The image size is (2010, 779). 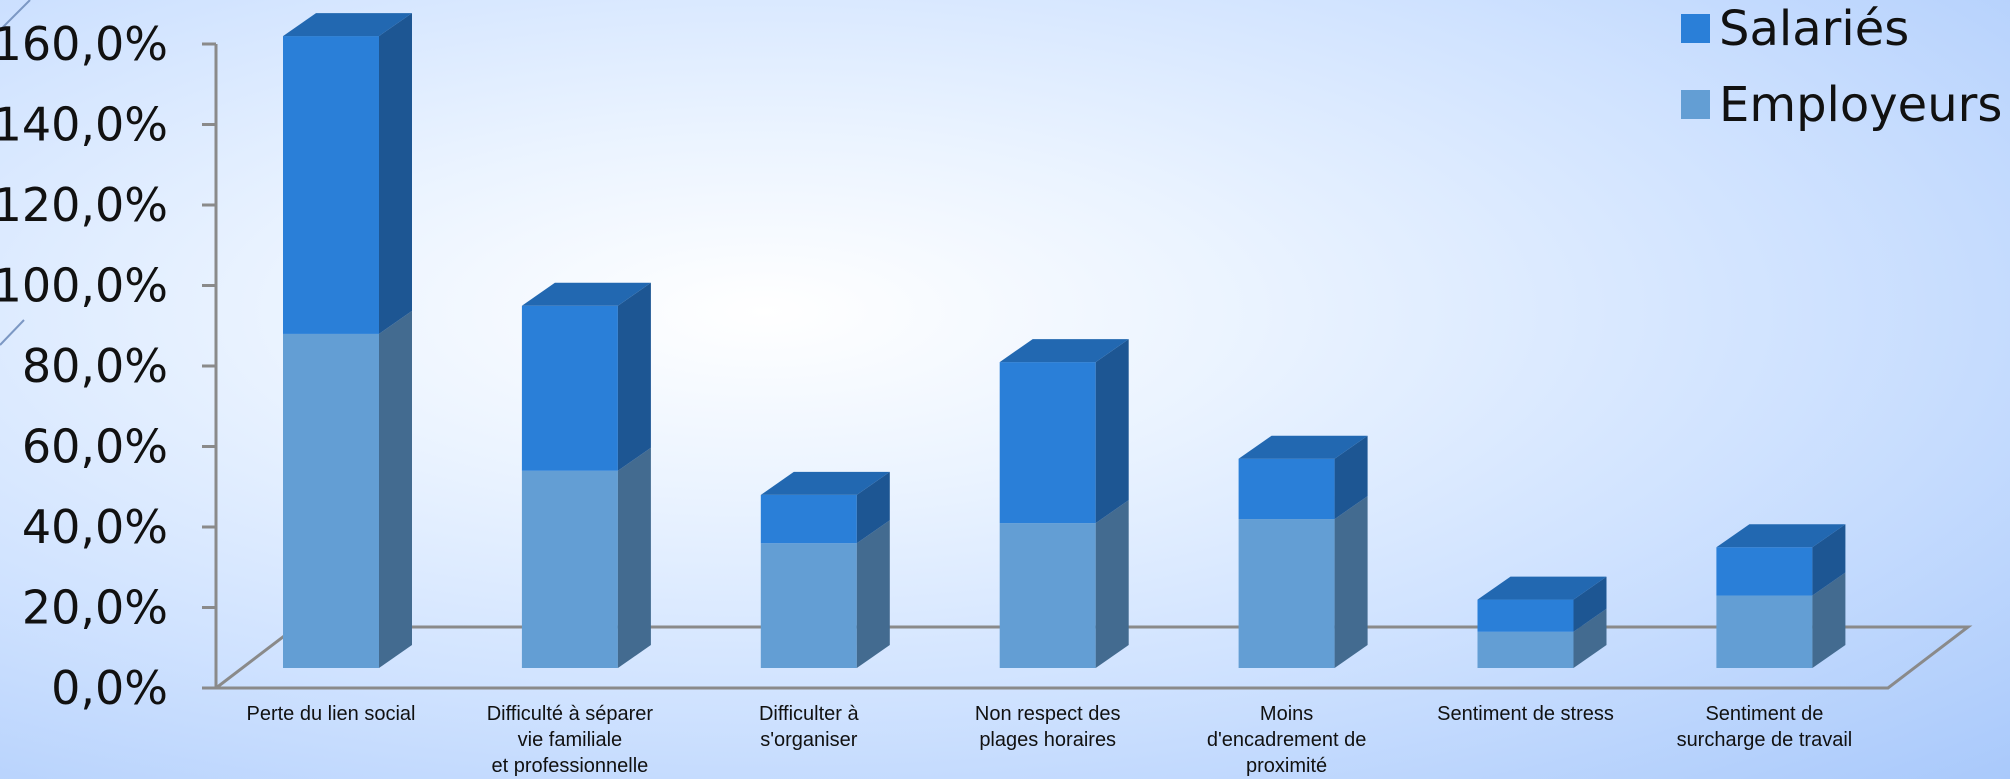 What do you see at coordinates (84, 205) in the screenshot?
I see `y-tick-label: 120,0%` at bounding box center [84, 205].